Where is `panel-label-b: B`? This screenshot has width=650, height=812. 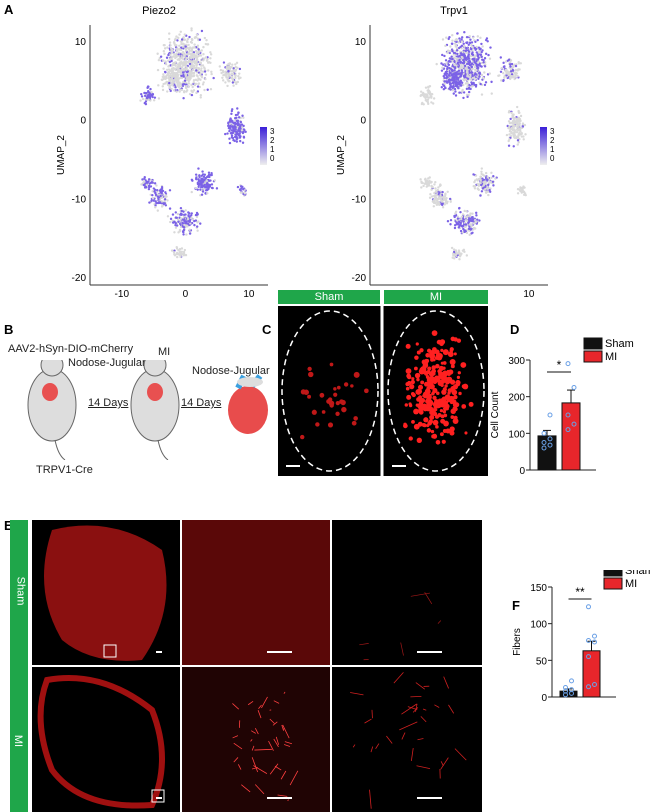
panel-label-b: B is located at coordinates (9, 329).